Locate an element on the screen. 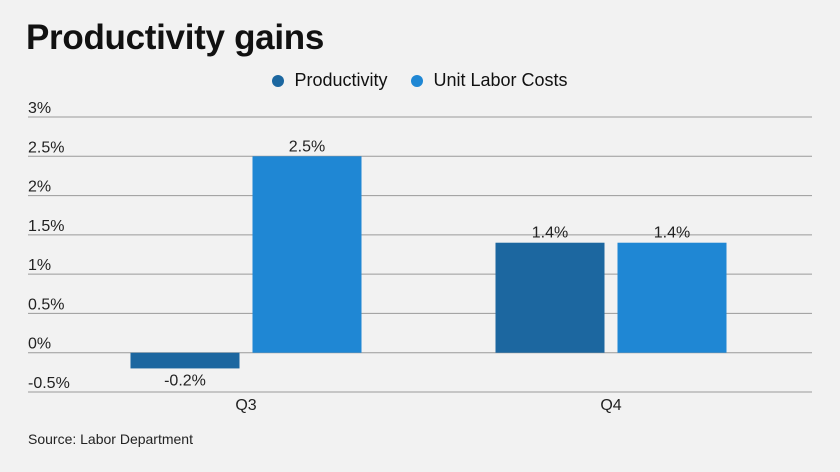  y-tick-label: 2% is located at coordinates (39, 187).